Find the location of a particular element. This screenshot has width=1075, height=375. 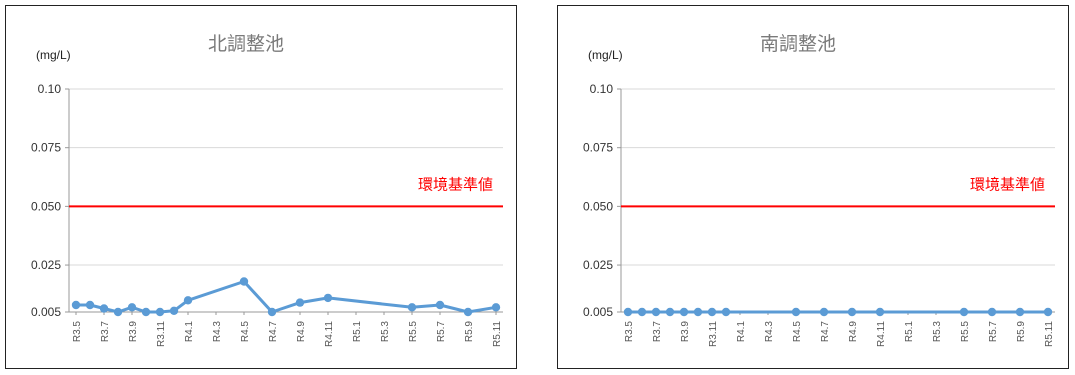

chart-title: 南調整池 is located at coordinates (798, 44).